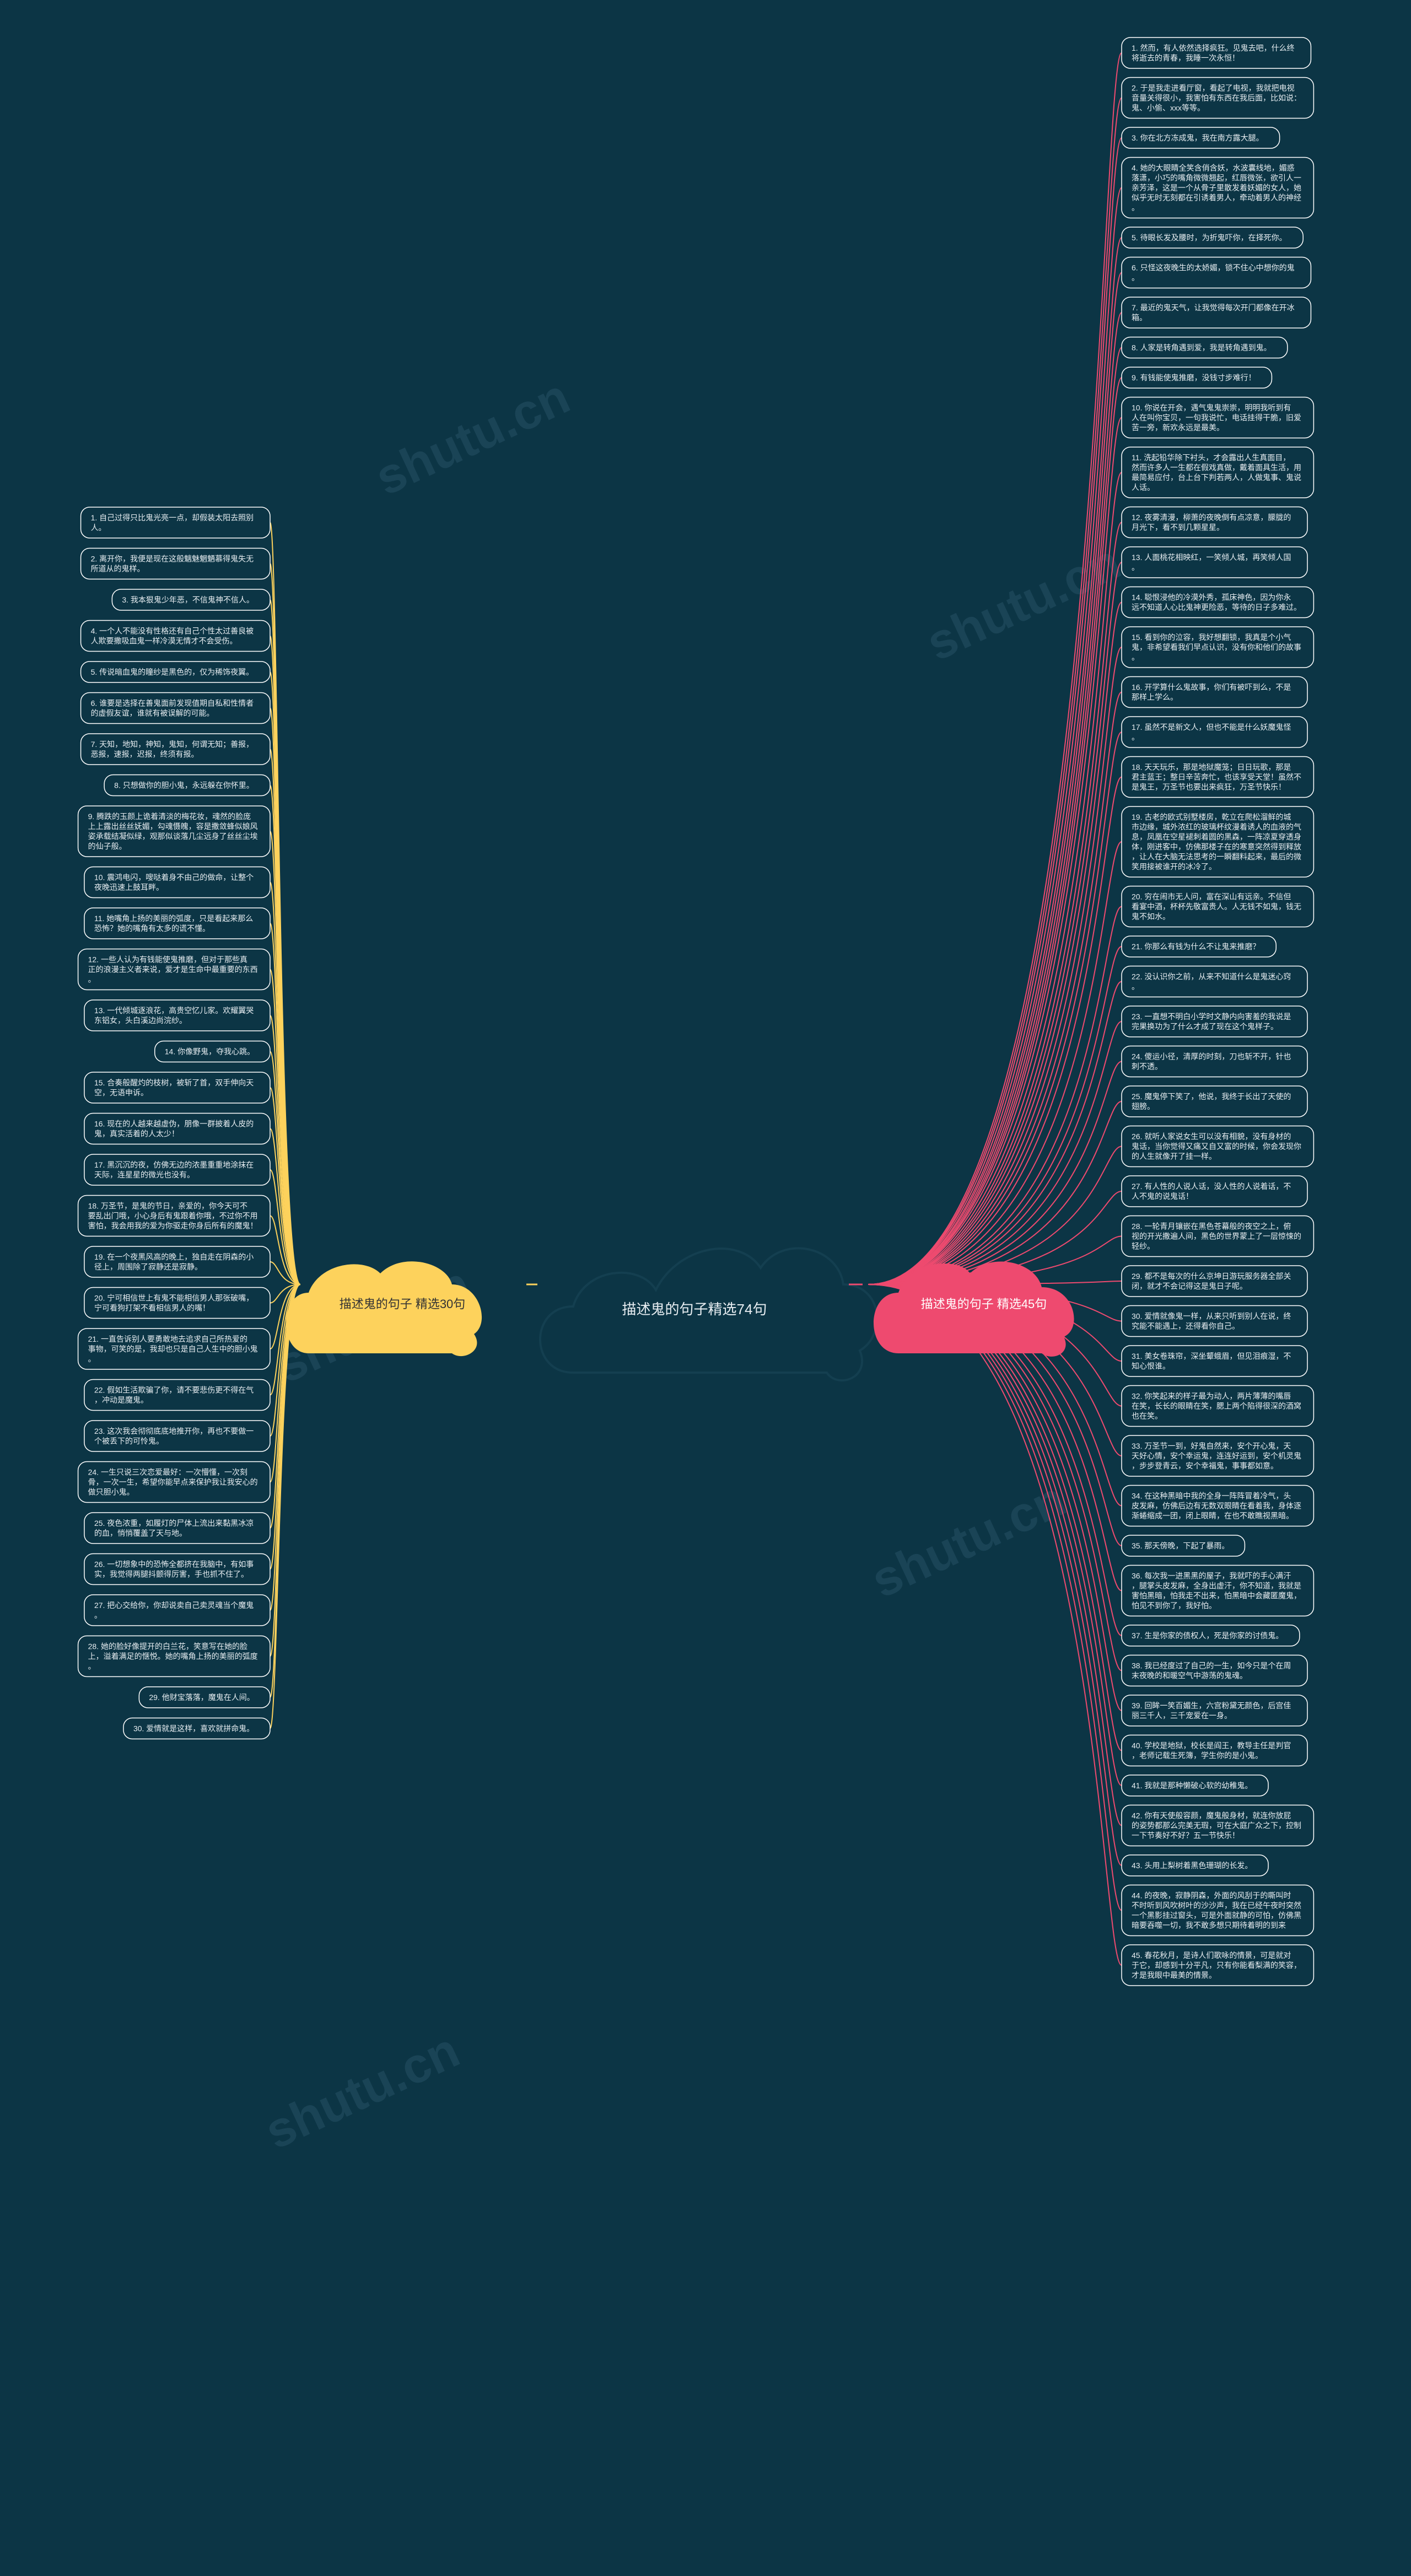 The width and height of the screenshot is (1411, 2576). Describe the element at coordinates (1214, 562) in the screenshot. I see `right-leaf-node: 13. 人面桃花相映红，一笑倾人城，再笑倾人国。` at that location.